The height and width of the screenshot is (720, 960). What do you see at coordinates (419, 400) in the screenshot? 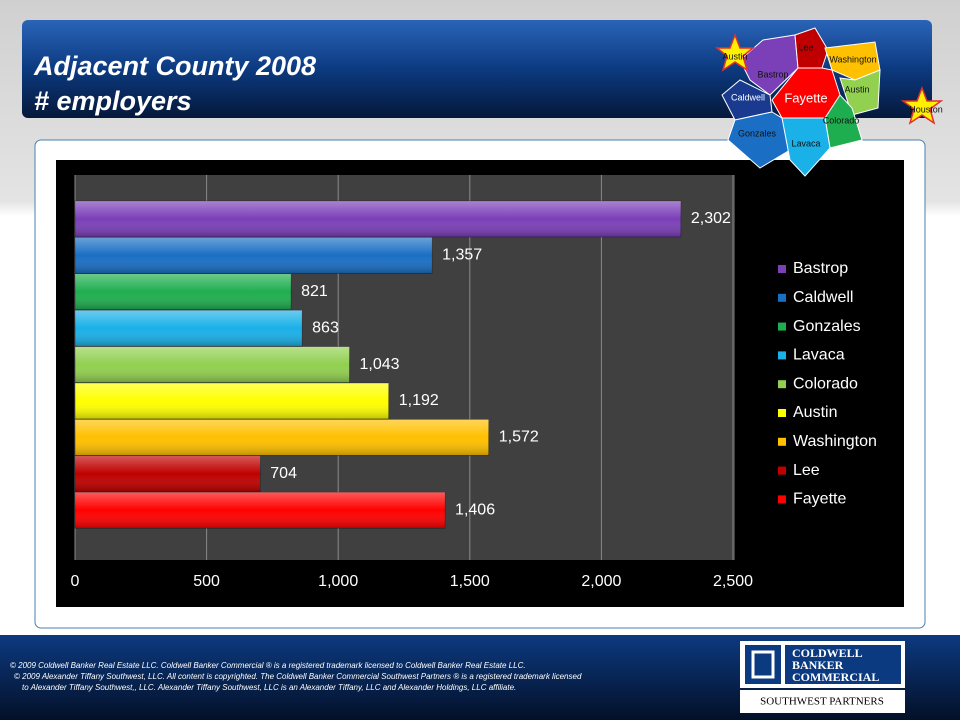
I see `value-label: 1,192` at bounding box center [419, 400].